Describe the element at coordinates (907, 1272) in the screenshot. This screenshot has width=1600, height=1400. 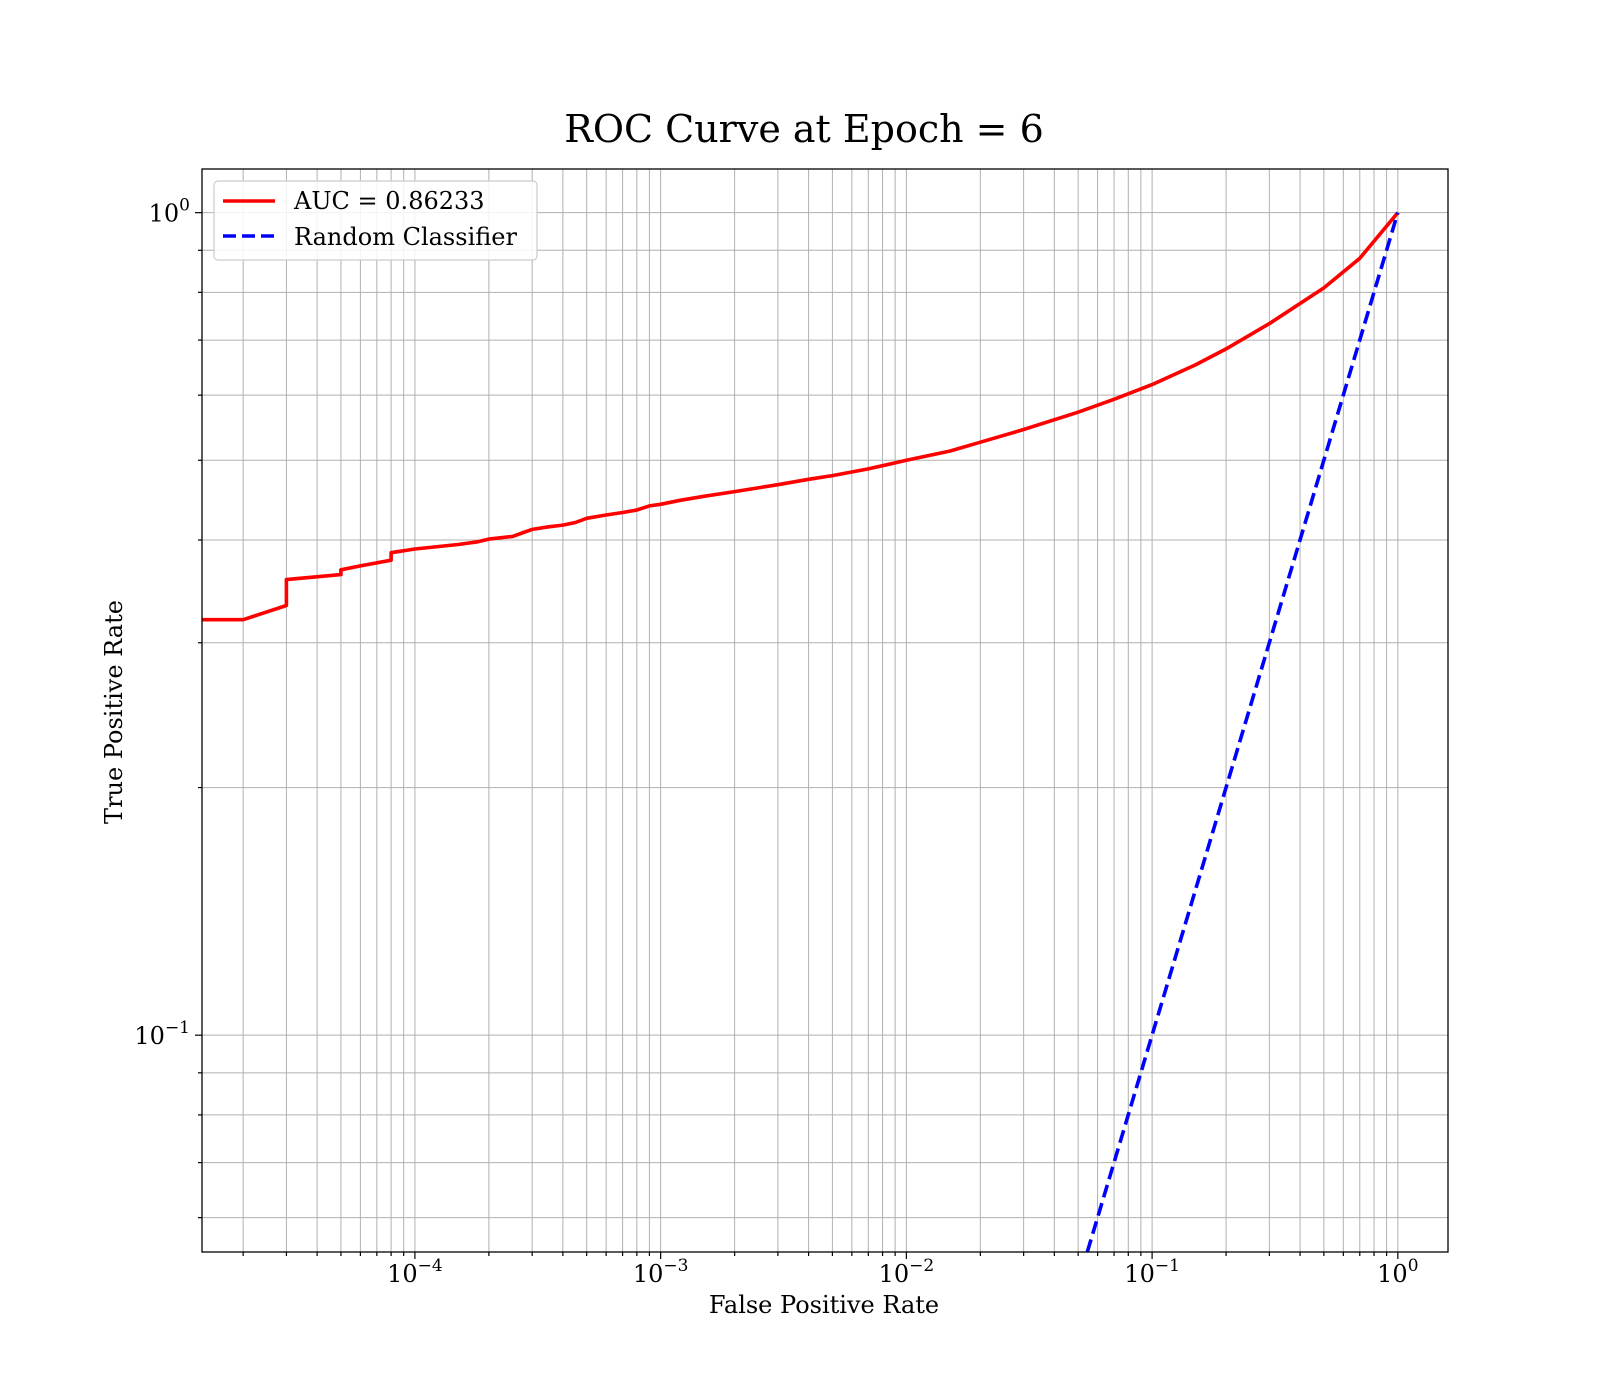
I see `x-tick-label: 10⁻²` at that location.